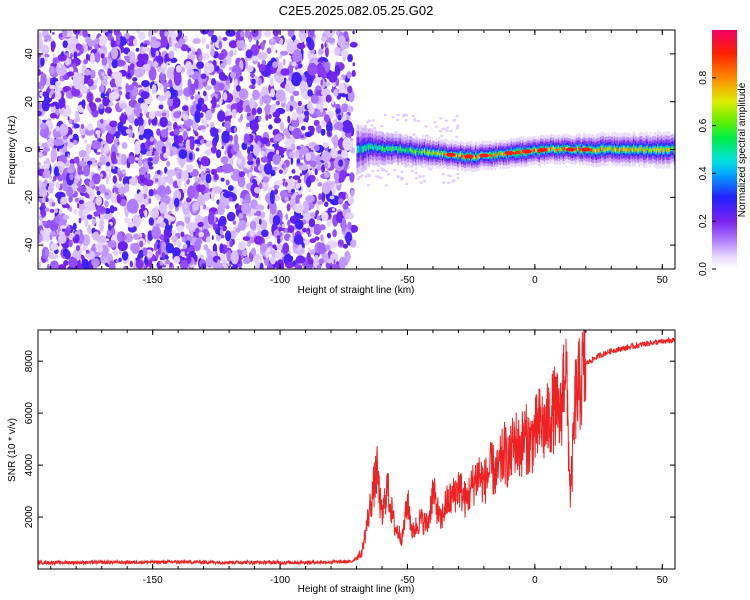  What do you see at coordinates (29, 361) in the screenshot?
I see `y-tick-label: 8000` at bounding box center [29, 361].